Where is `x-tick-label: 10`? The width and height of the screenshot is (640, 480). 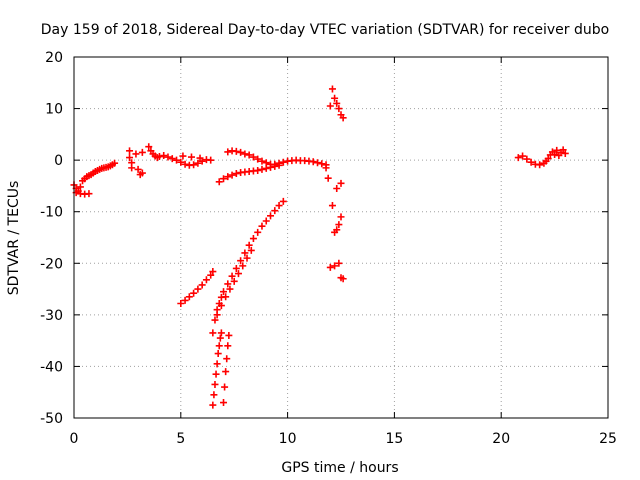
x-tick-label: 10 is located at coordinates (288, 439).